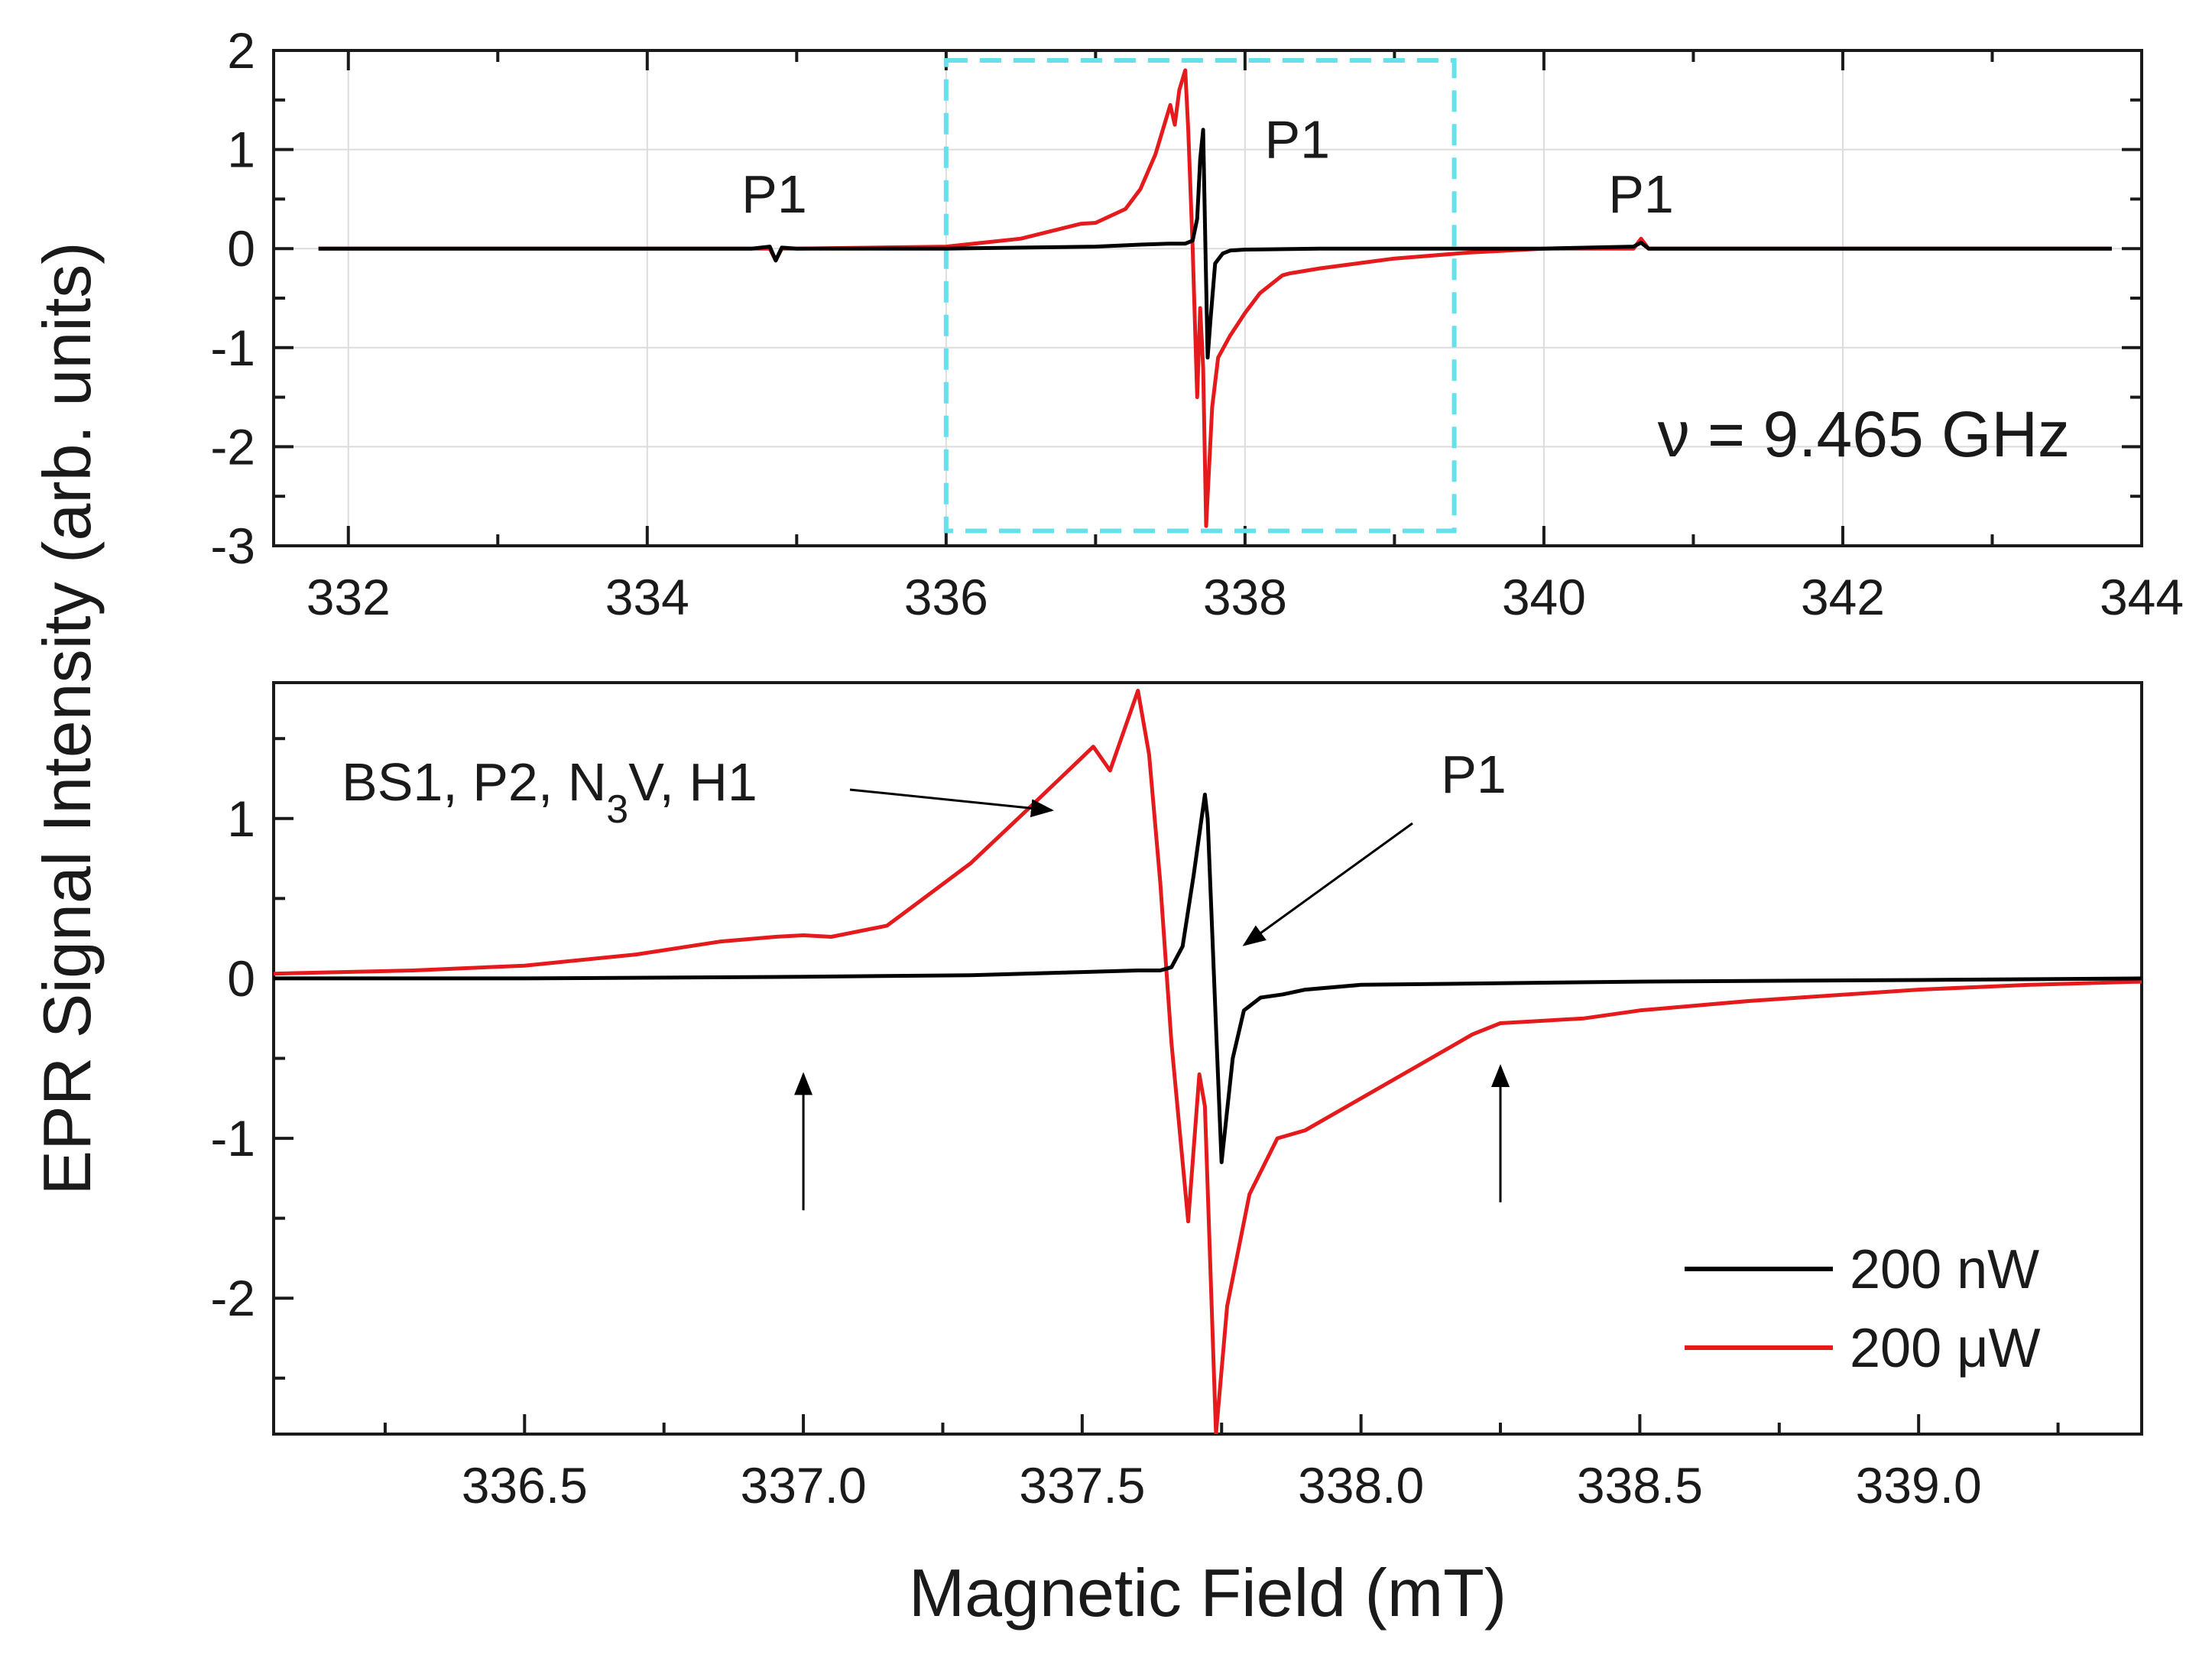 Image resolution: width=2212 pixels, height=1655 pixels. What do you see at coordinates (241, 249) in the screenshot?
I see `top-ytick-label: 0` at bounding box center [241, 249].